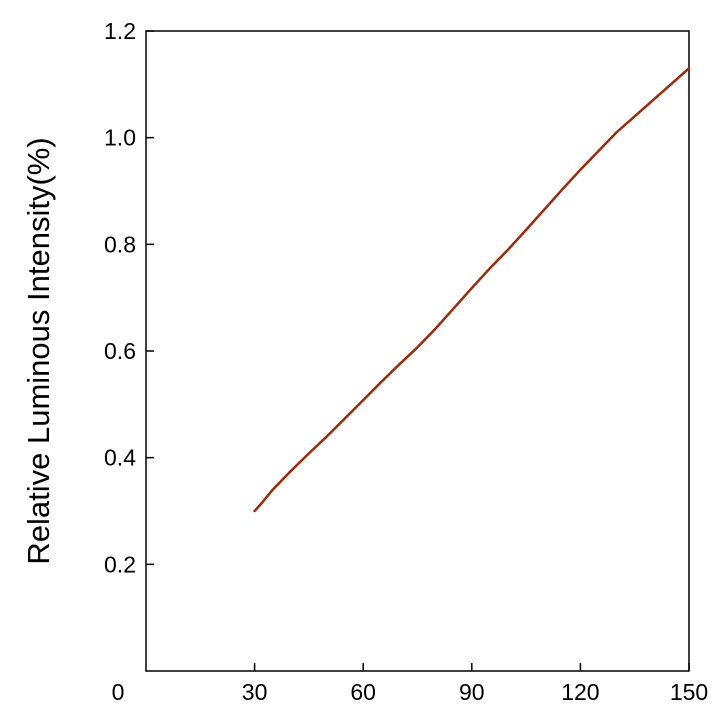 This screenshot has height=713, width=721. I want to click on x-tick-label: 120, so click(580, 692).